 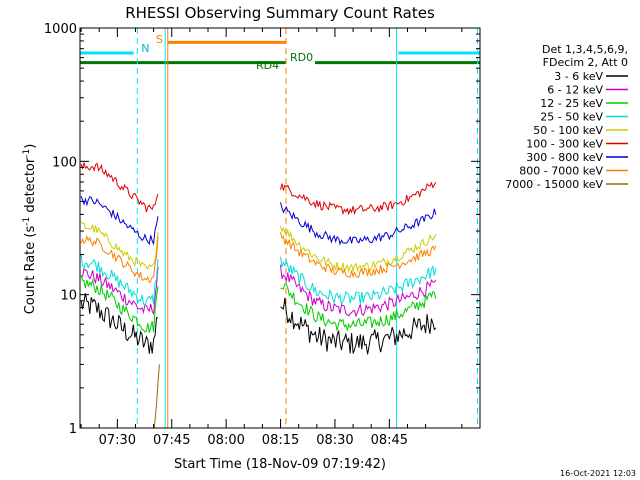 I want to click on night-flag-label: N, so click(x=145, y=48).